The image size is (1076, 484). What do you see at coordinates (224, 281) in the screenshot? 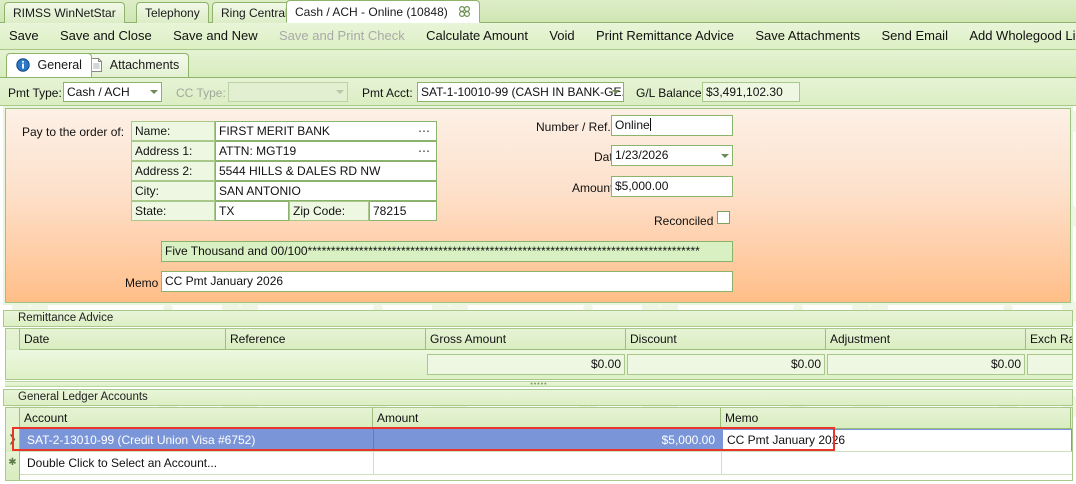
I see `memo-value: CC Pmt January 2026` at bounding box center [224, 281].